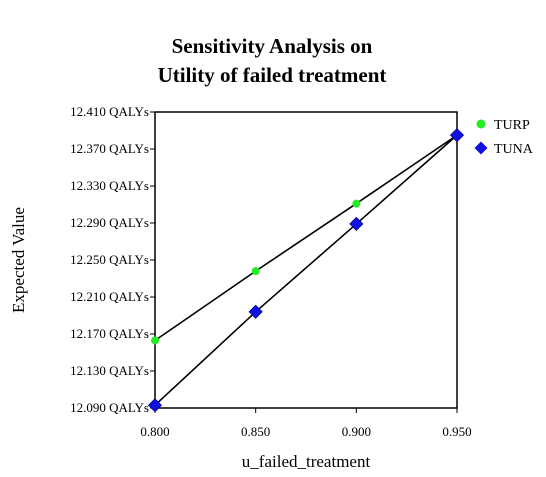  I want to click on x-axis: 0.800 0.850 0.900 0.950, so click(306, 423).